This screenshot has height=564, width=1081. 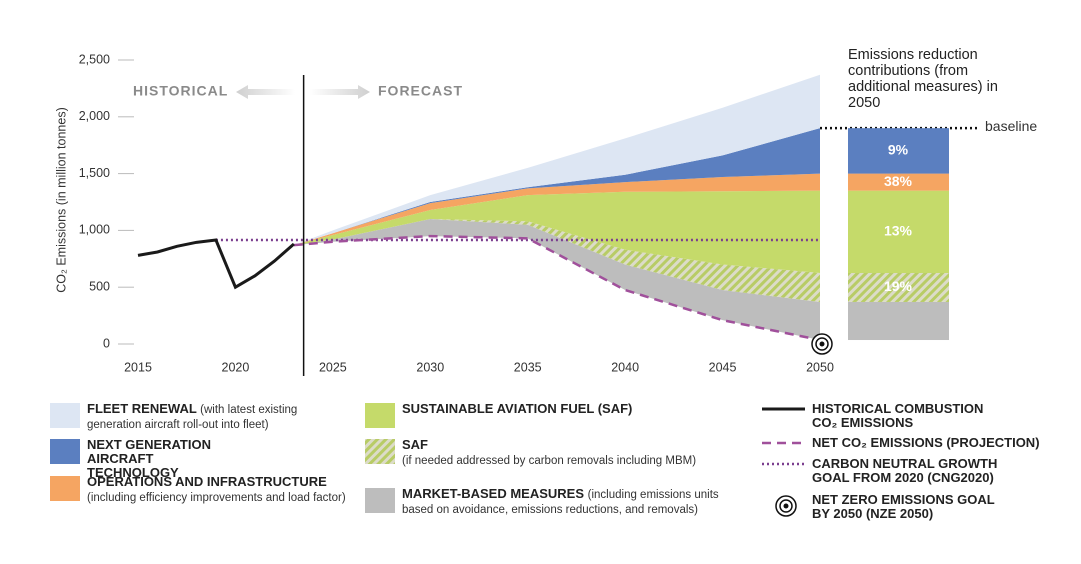 What do you see at coordinates (94, 230) in the screenshot?
I see `y-tick-label: 1,000` at bounding box center [94, 230].